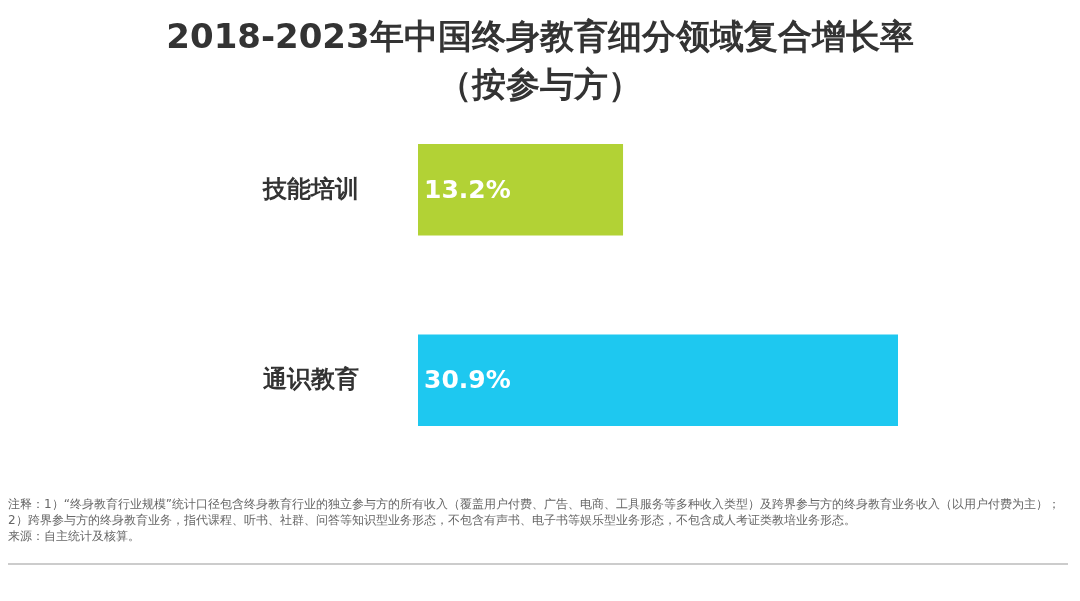 The width and height of the screenshot is (1080, 601). Describe the element at coordinates (74, 536) in the screenshot. I see `source-note: 来源：自主统计及核算。` at that location.